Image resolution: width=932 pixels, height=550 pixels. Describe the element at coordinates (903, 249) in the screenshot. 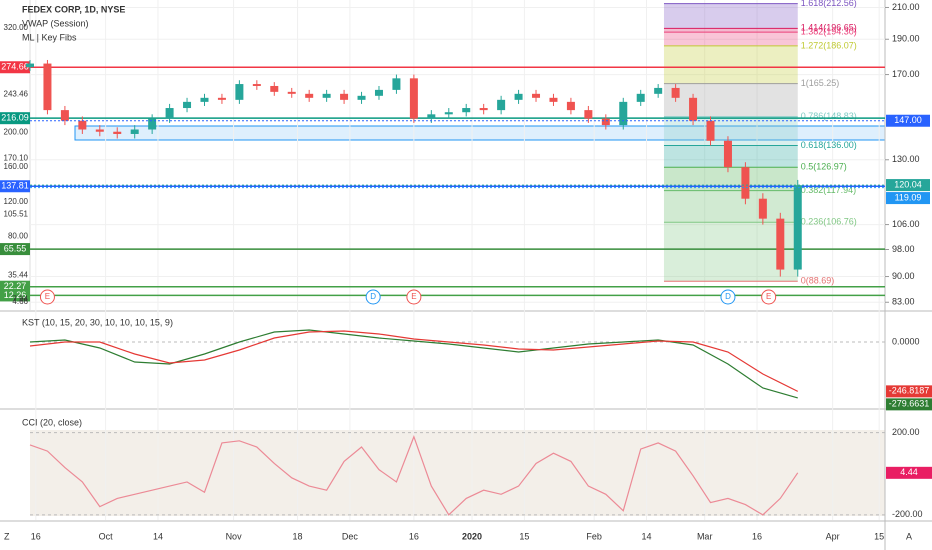

I see `y-tick-label: 98.00` at that location.